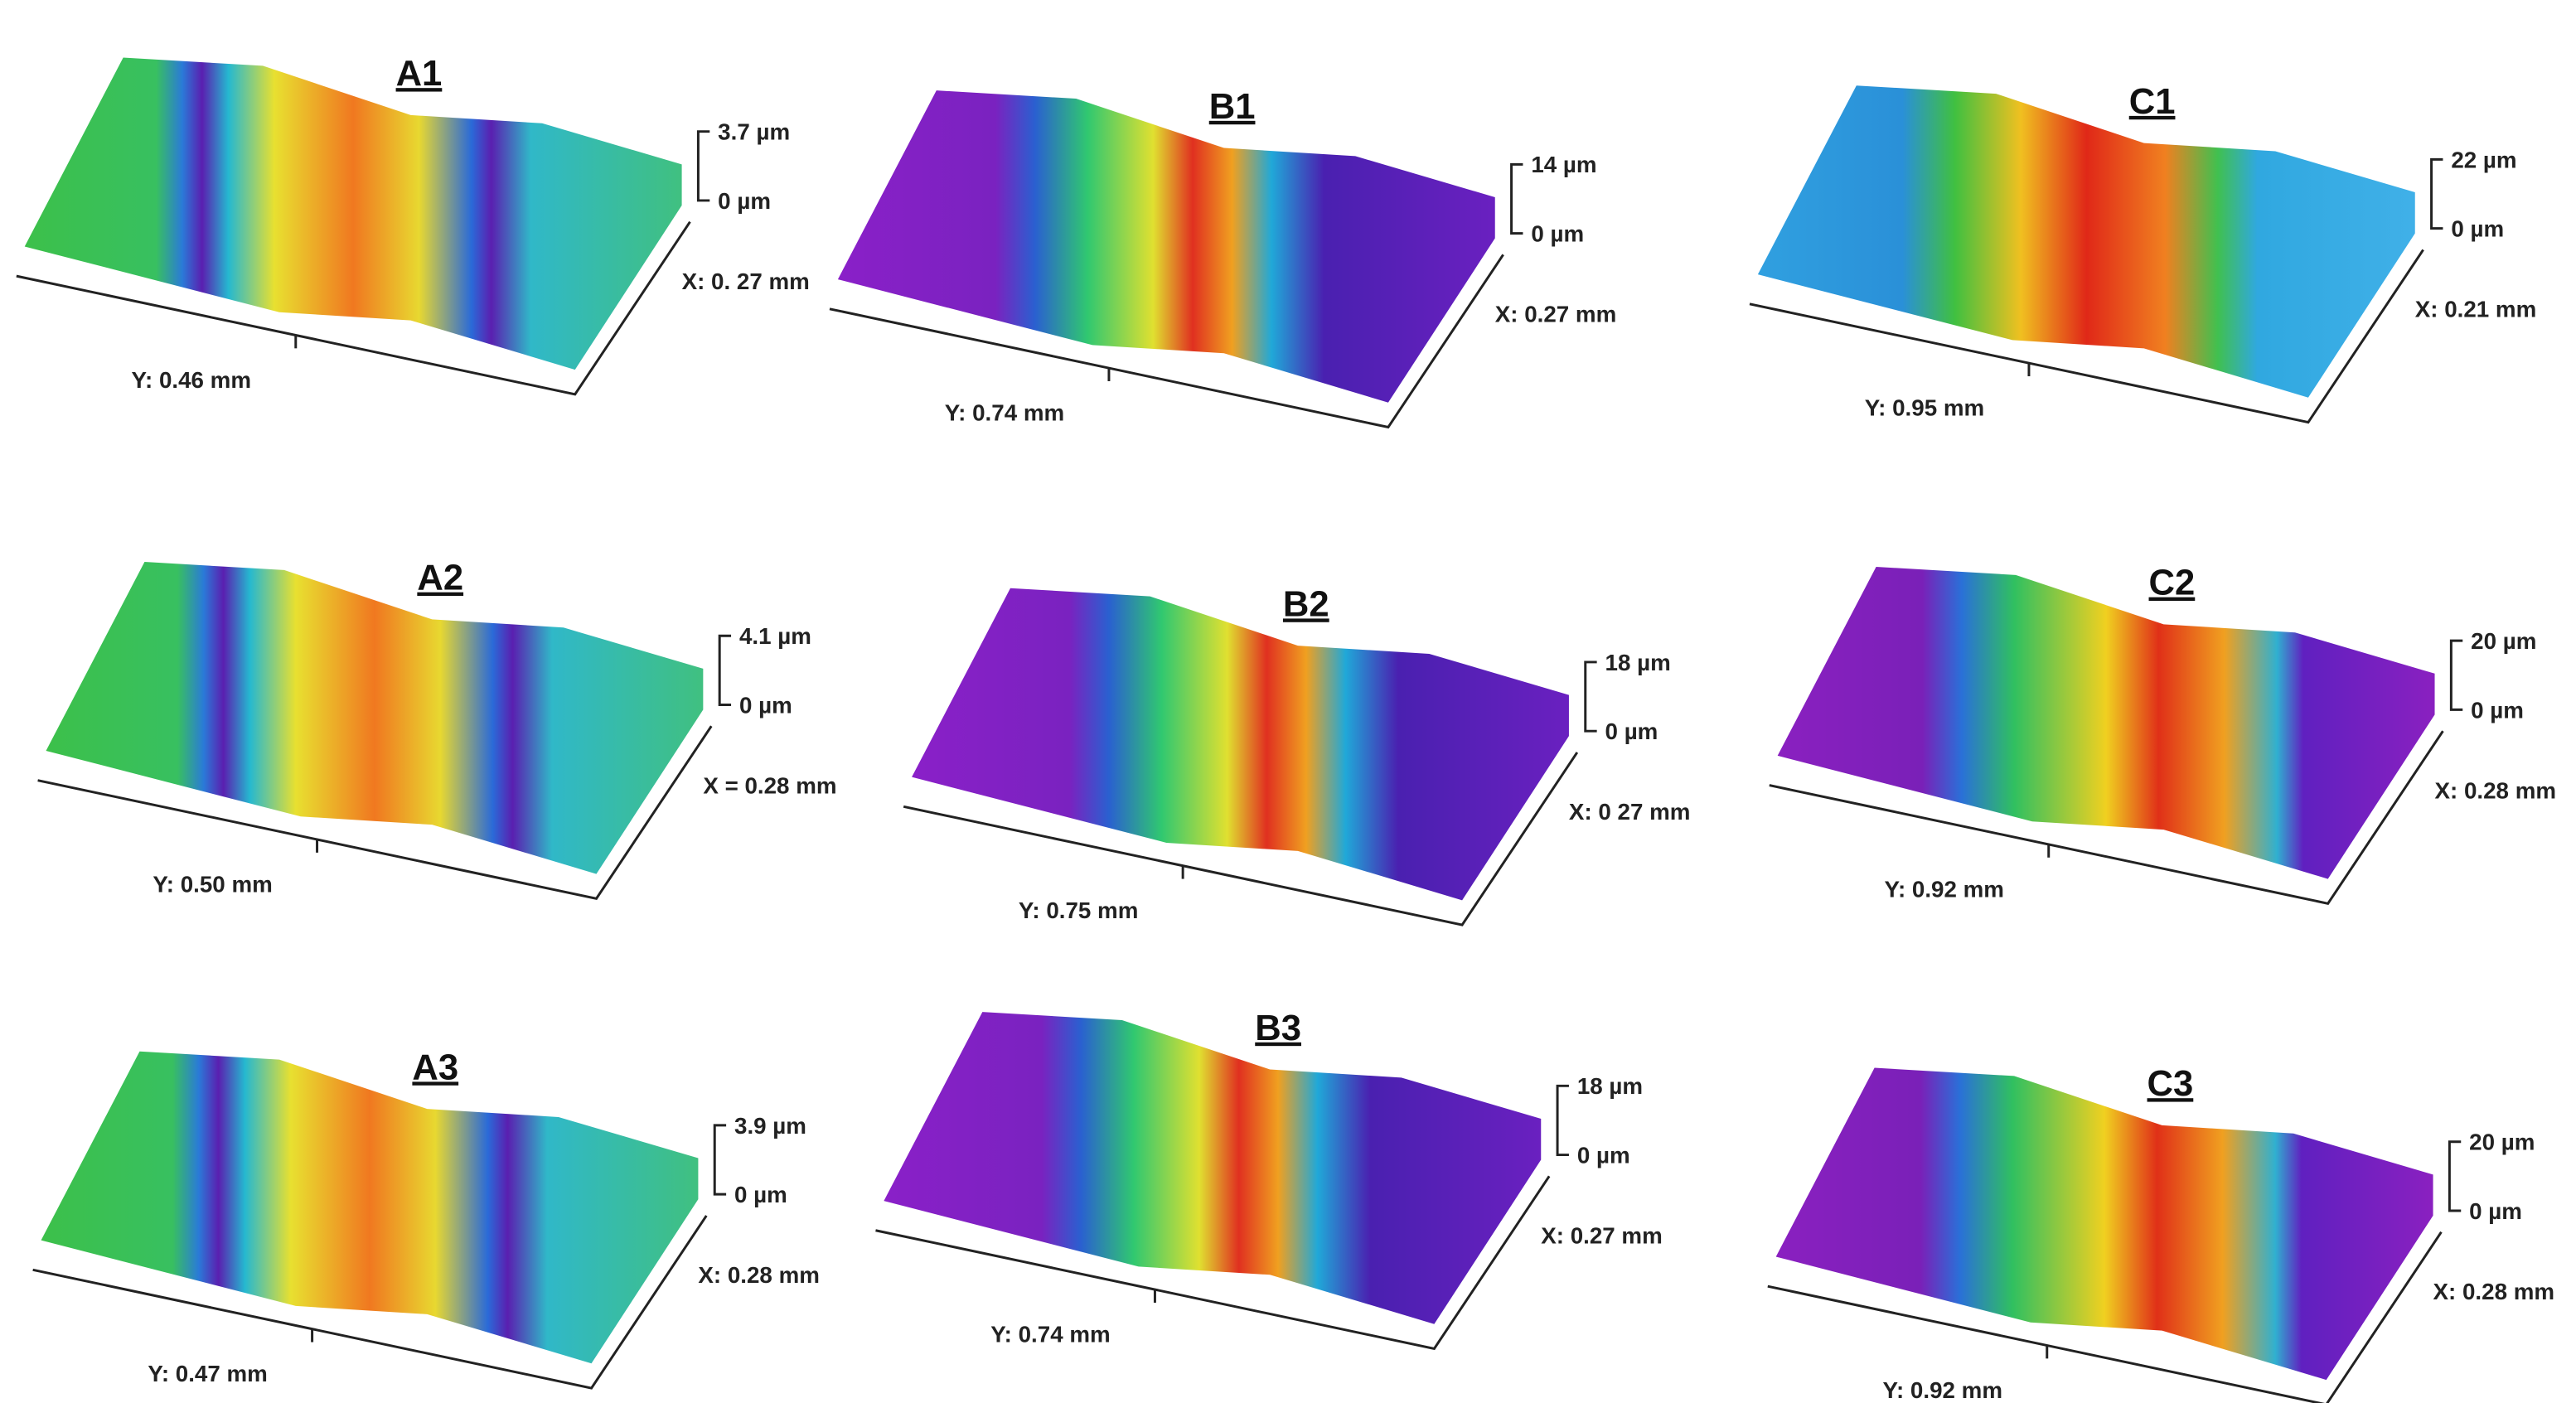  What do you see at coordinates (419, 74) in the screenshot?
I see `panel-label: A1` at bounding box center [419, 74].